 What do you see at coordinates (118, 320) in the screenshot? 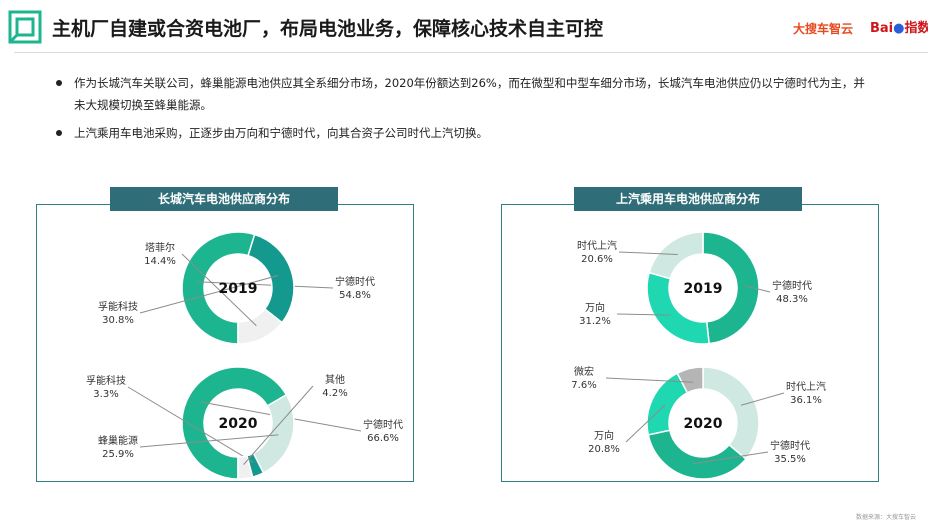
I see `slice-value: 30.8%` at bounding box center [118, 320].